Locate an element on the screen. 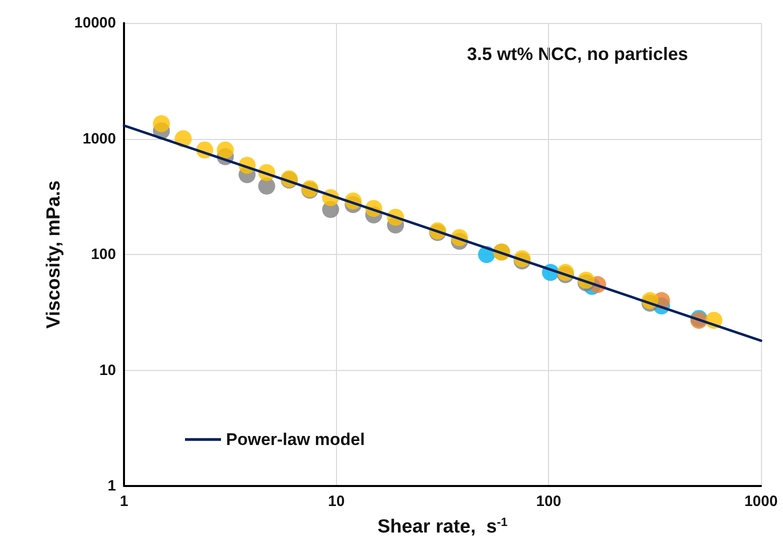  y-axis-title: Viscosity, mPa.s is located at coordinates (53, 254).